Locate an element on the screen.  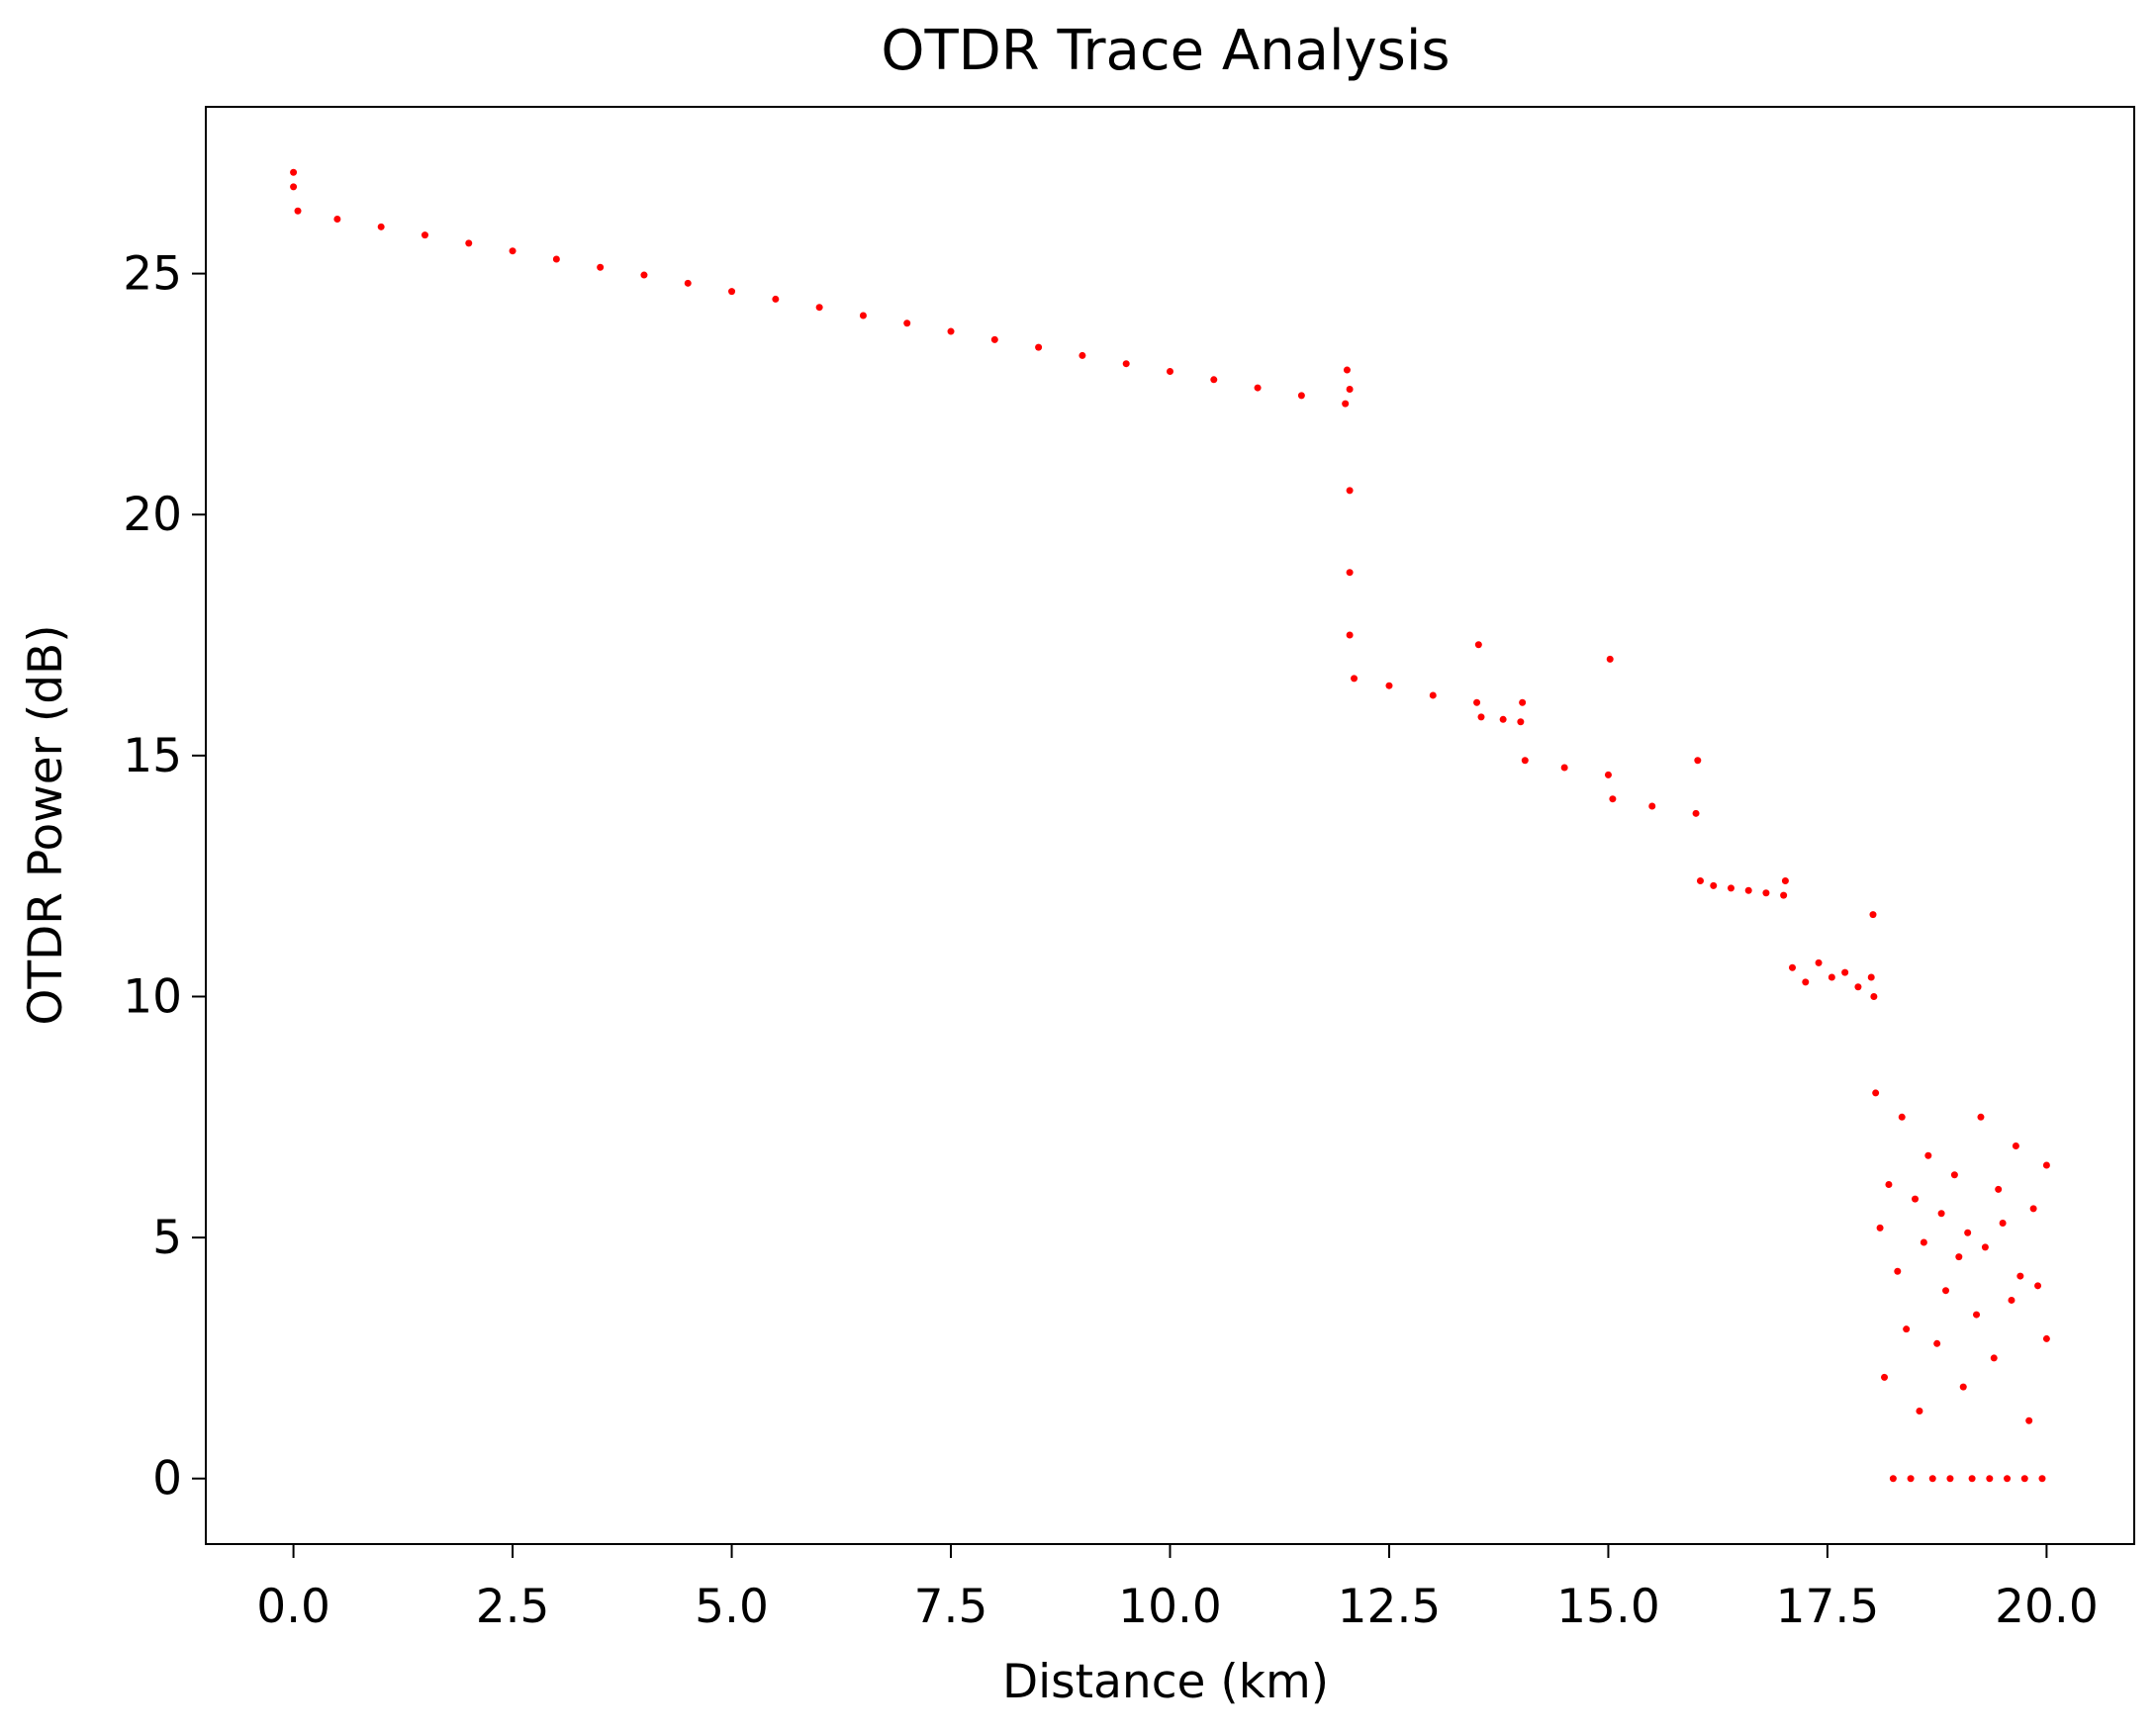
x-tick-label: 10.0 is located at coordinates (1170, 1607).